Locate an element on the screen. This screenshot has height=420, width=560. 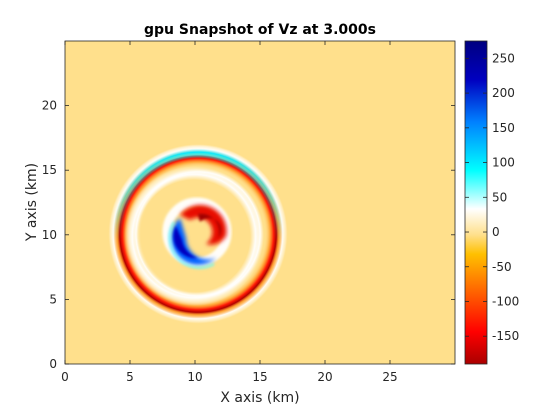
y-tick-label: 0 is located at coordinates (53, 364).